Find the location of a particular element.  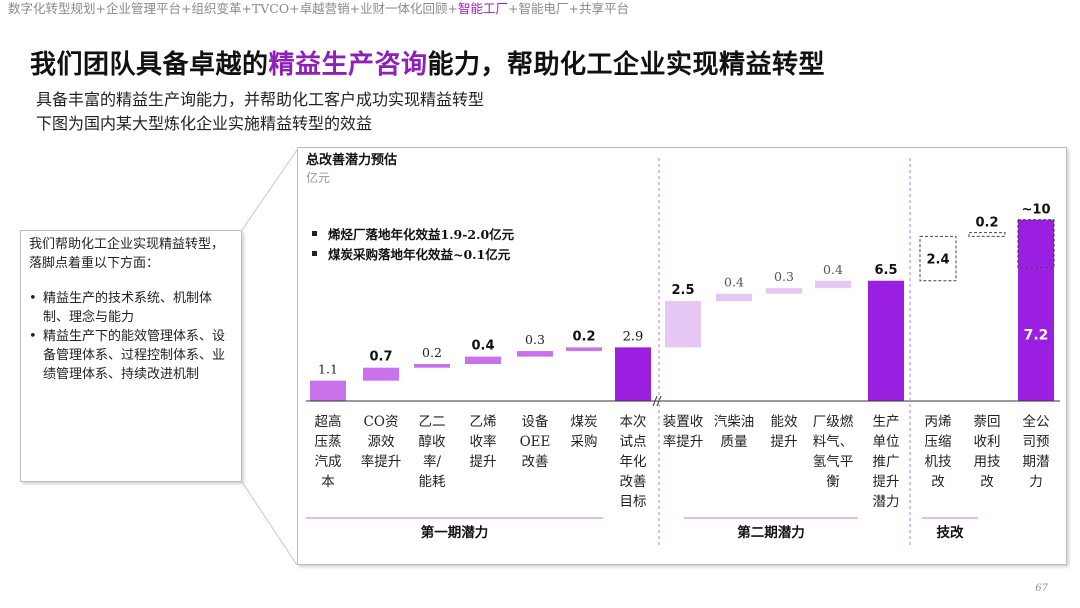

category-label: 生产 is located at coordinates (886, 422).